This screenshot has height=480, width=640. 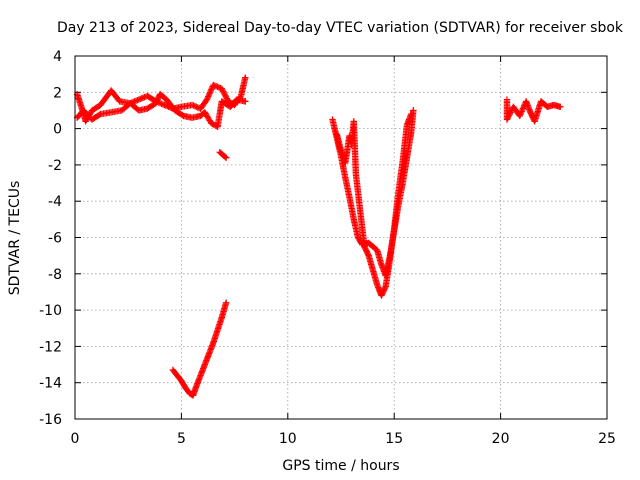 I want to click on y-tick-label: 0, so click(x=57, y=130).